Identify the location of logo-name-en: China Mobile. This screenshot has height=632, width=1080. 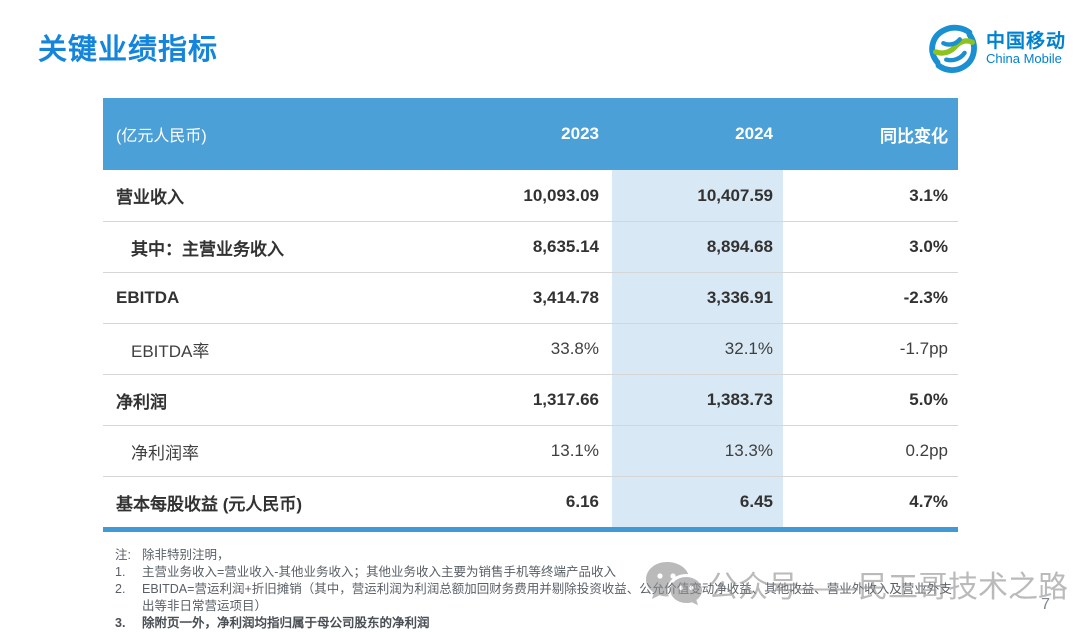
(1023, 59).